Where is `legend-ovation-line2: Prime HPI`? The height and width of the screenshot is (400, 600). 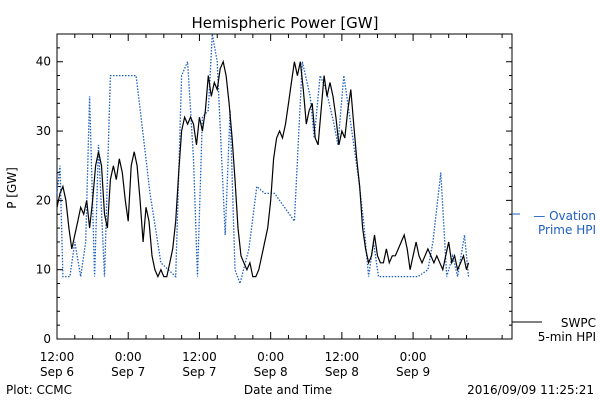
legend-ovation-line2: Prime HPI is located at coordinates (567, 230).